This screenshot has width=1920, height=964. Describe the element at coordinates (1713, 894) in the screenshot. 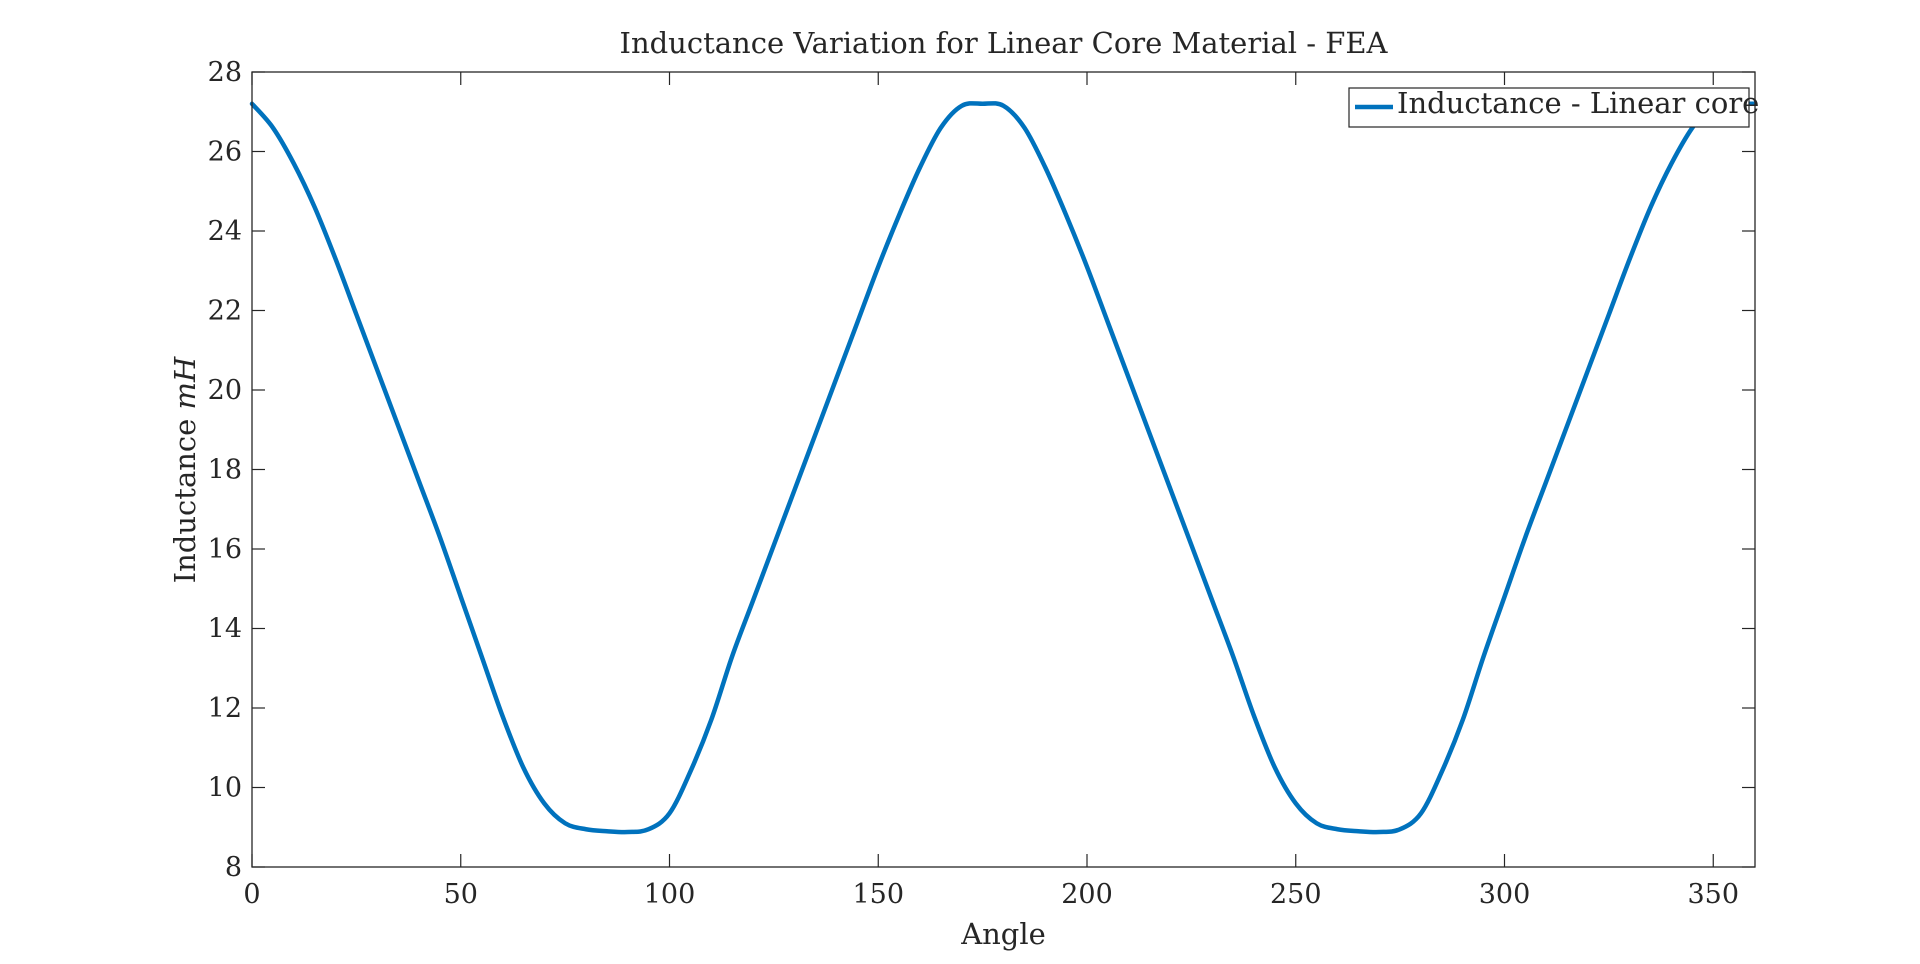

I see `x-tick-label: 350` at that location.